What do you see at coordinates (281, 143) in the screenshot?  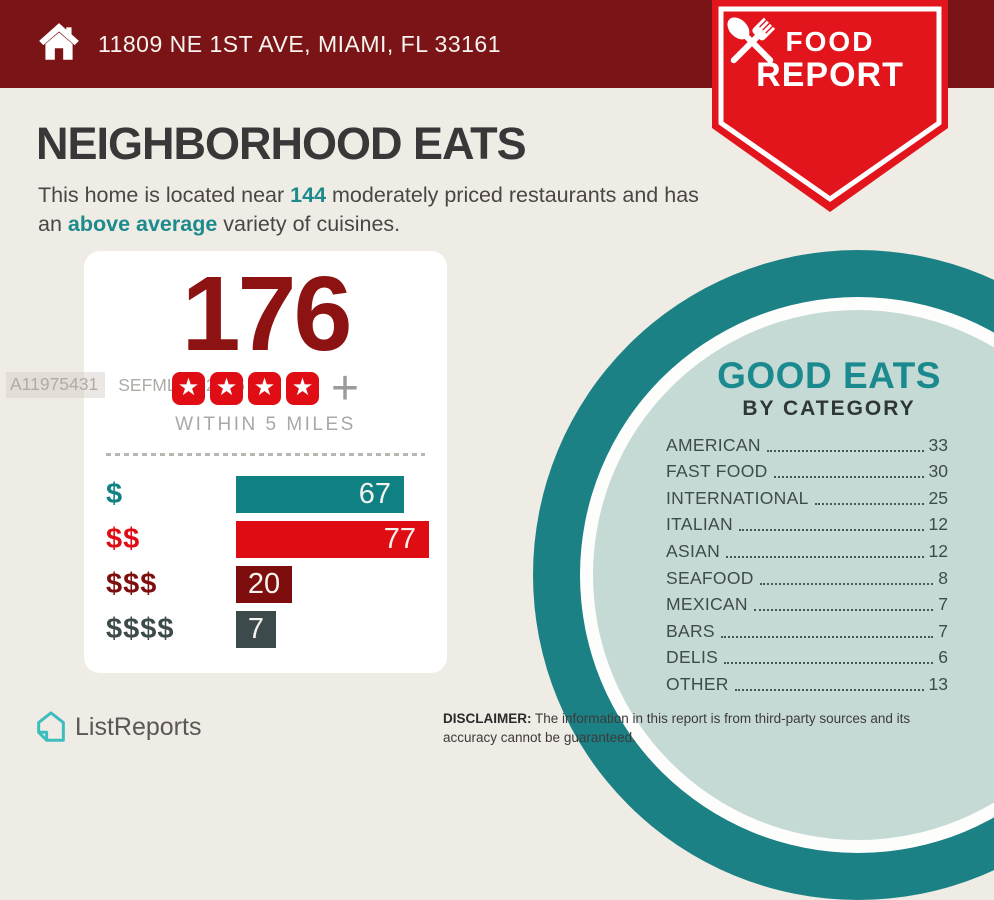 I see `page-title: NEIGHBORHOOD EATS` at bounding box center [281, 143].